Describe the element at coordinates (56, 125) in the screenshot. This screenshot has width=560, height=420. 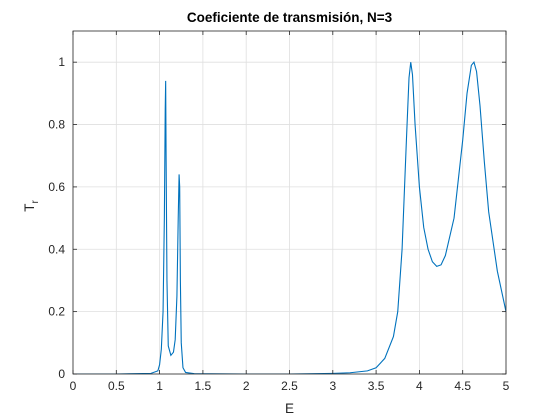
I see `y-tick-label-4: 0.8` at that location.